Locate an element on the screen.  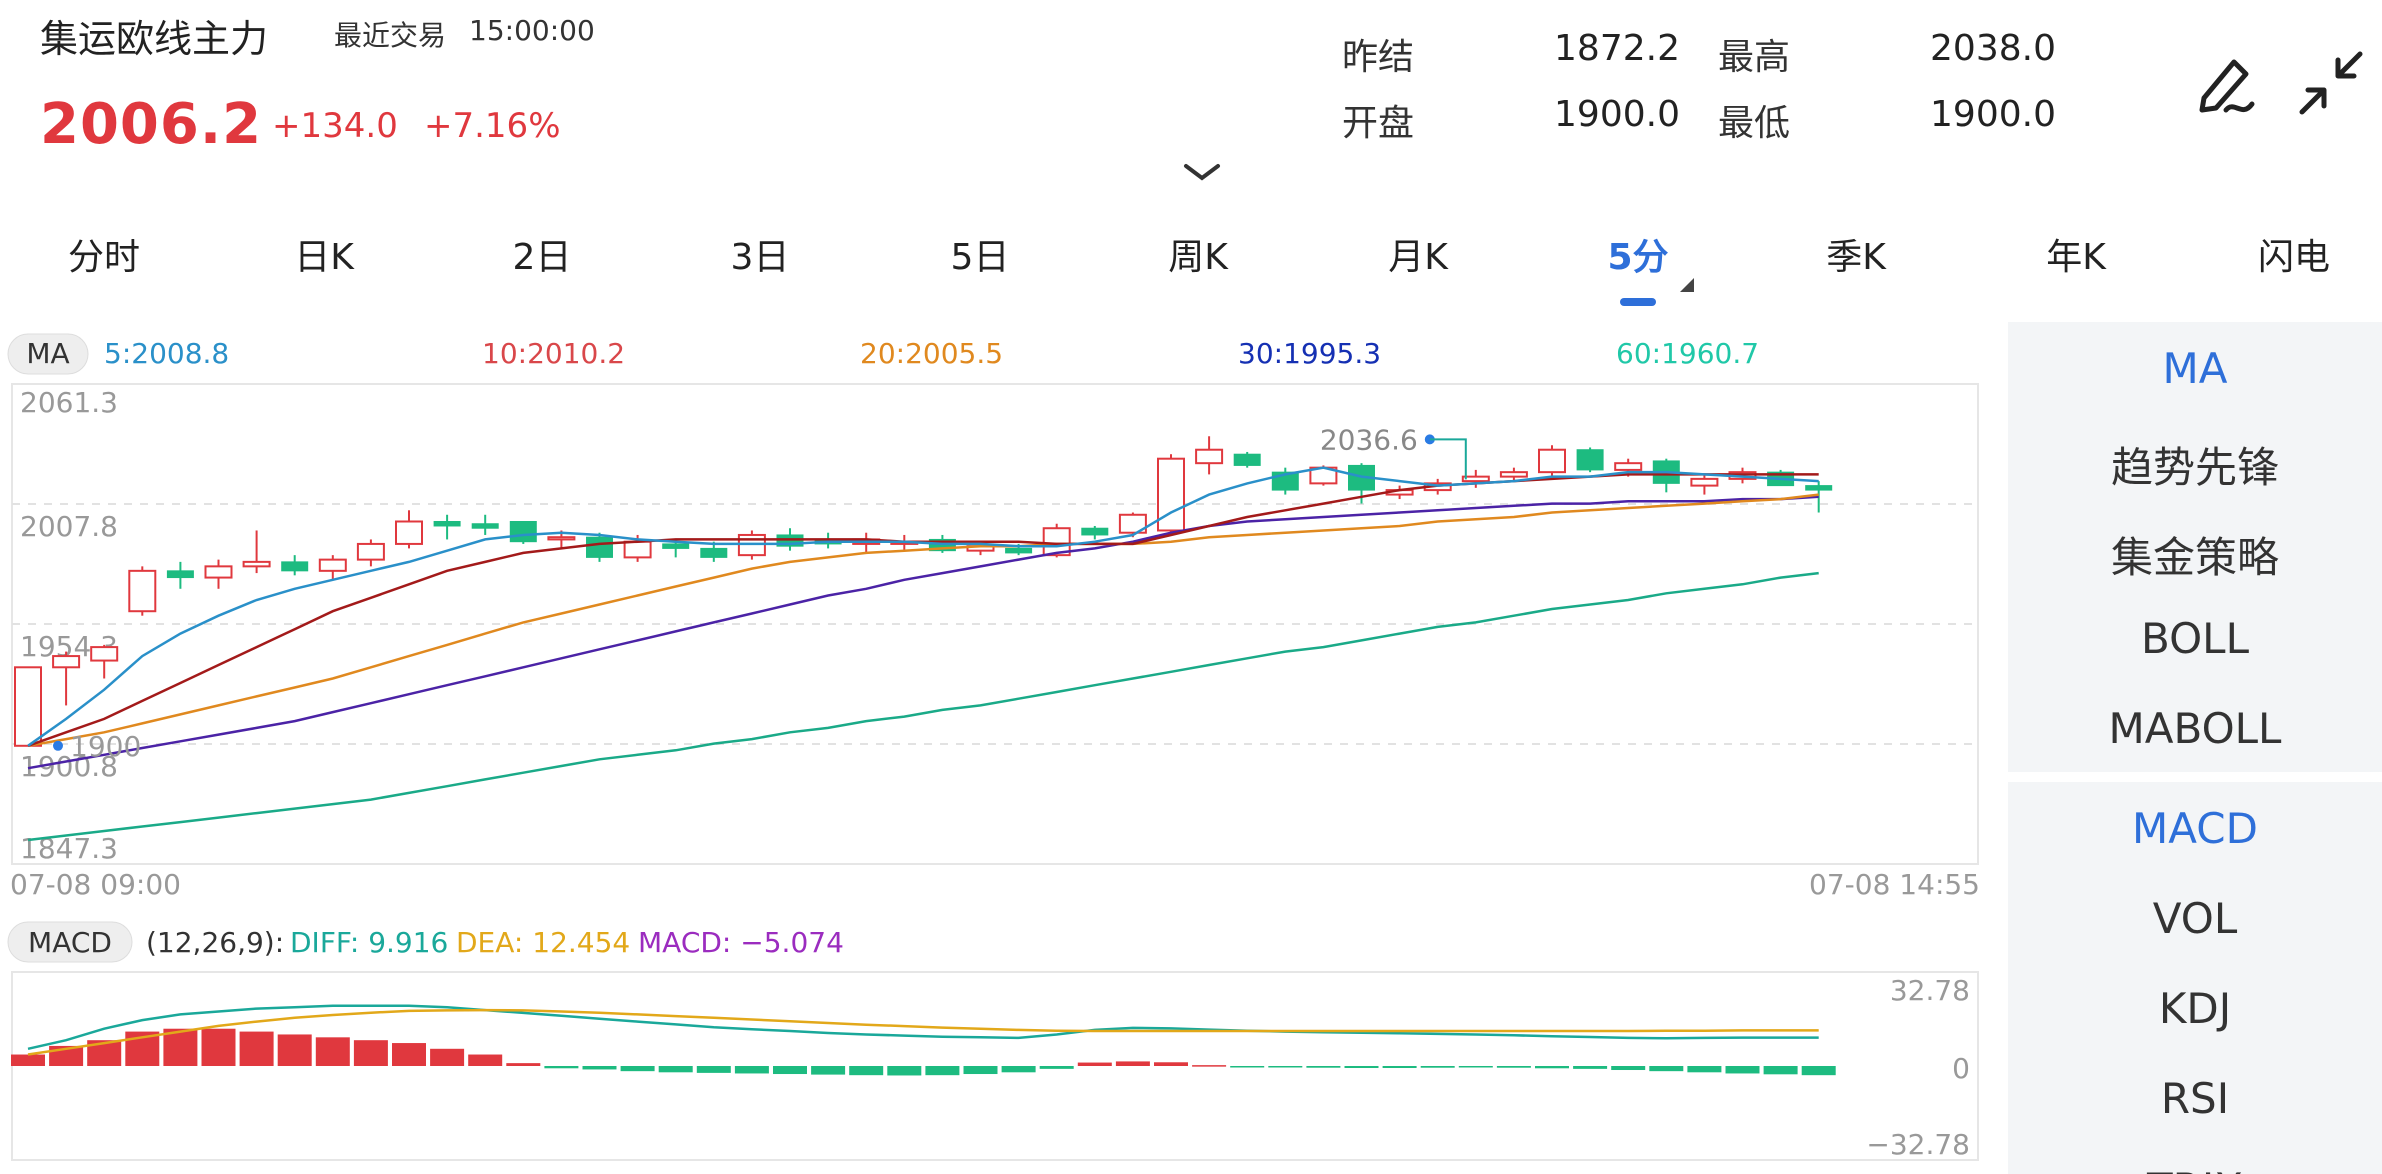
kline-y-tick-0: 2061.3 is located at coordinates (69, 402).